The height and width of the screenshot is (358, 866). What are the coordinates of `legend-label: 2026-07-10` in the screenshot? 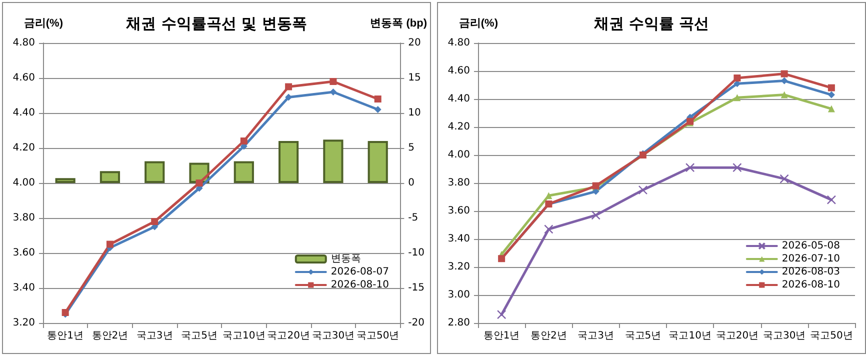 It's located at (811, 259).